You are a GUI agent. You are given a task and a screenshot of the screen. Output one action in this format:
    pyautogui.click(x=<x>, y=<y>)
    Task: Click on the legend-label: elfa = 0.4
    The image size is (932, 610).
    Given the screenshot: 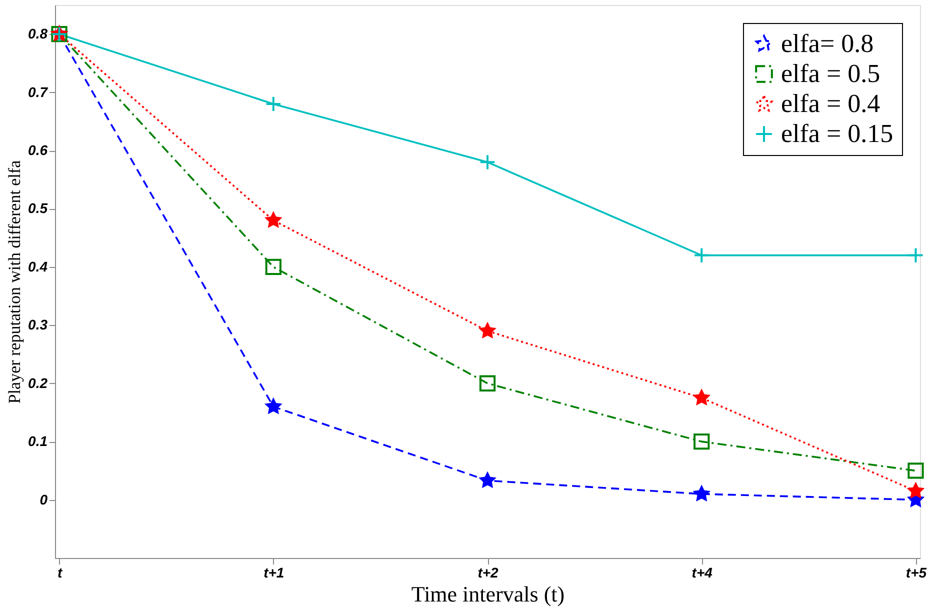 What is the action you would take?
    pyautogui.click(x=830, y=103)
    